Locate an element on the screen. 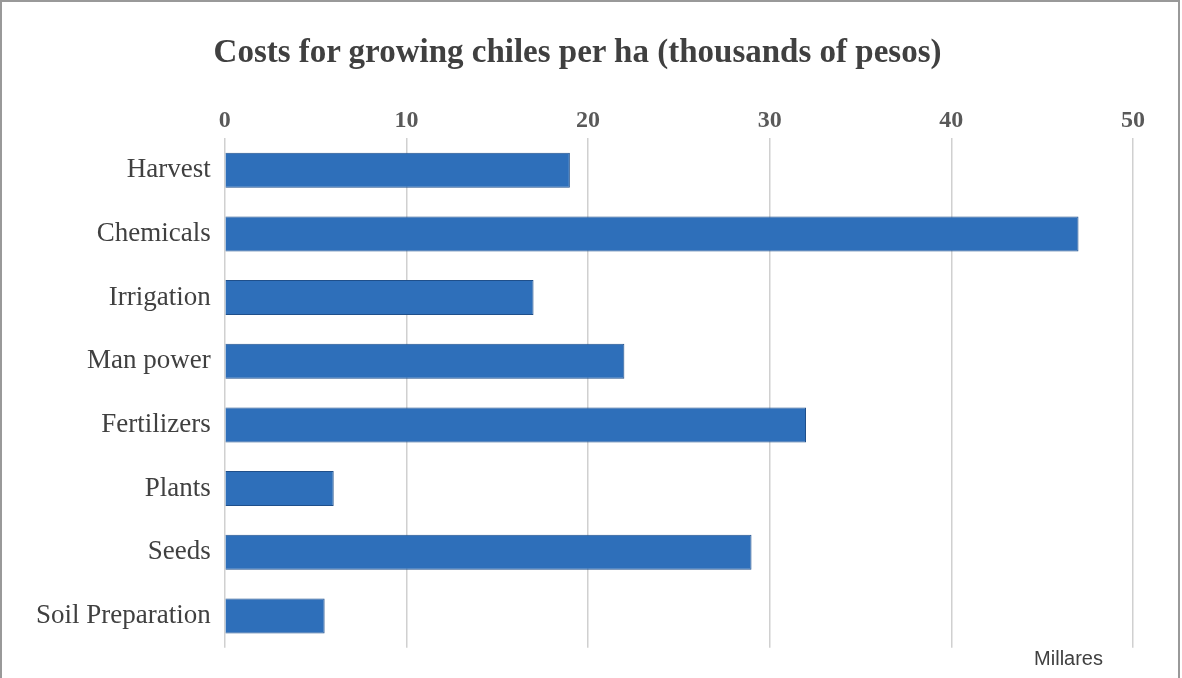 Image resolution: width=1182 pixels, height=678 pixels. x-tick-label: 0 is located at coordinates (224, 119).